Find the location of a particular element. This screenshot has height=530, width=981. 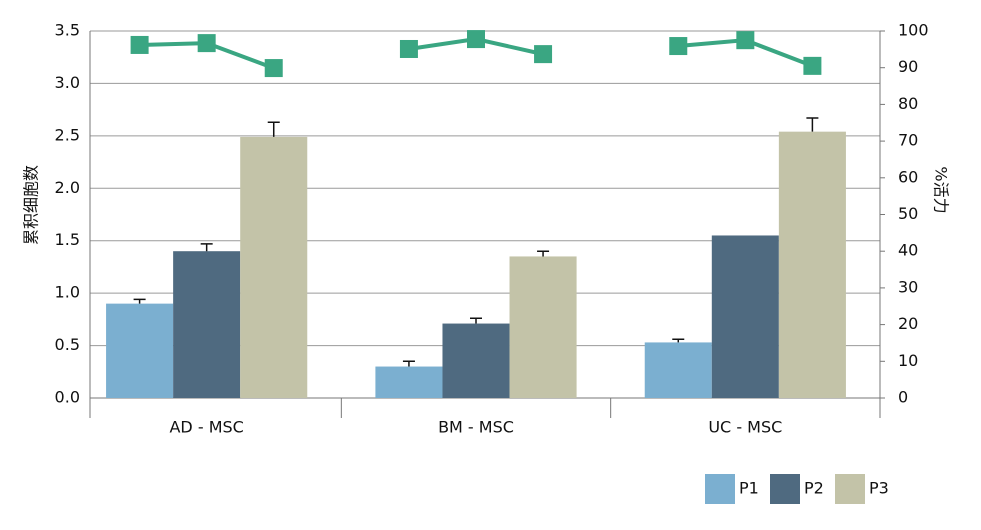

y2-tick-label: 30 is located at coordinates (908, 286).